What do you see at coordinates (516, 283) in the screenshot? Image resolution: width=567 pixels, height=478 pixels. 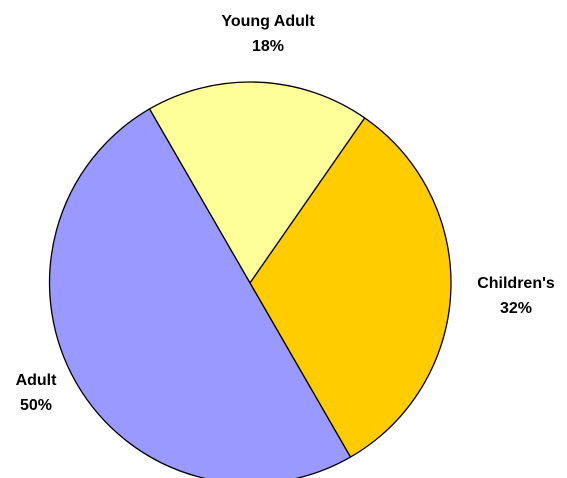 I see `slice-category-label: Children's` at bounding box center [516, 283].